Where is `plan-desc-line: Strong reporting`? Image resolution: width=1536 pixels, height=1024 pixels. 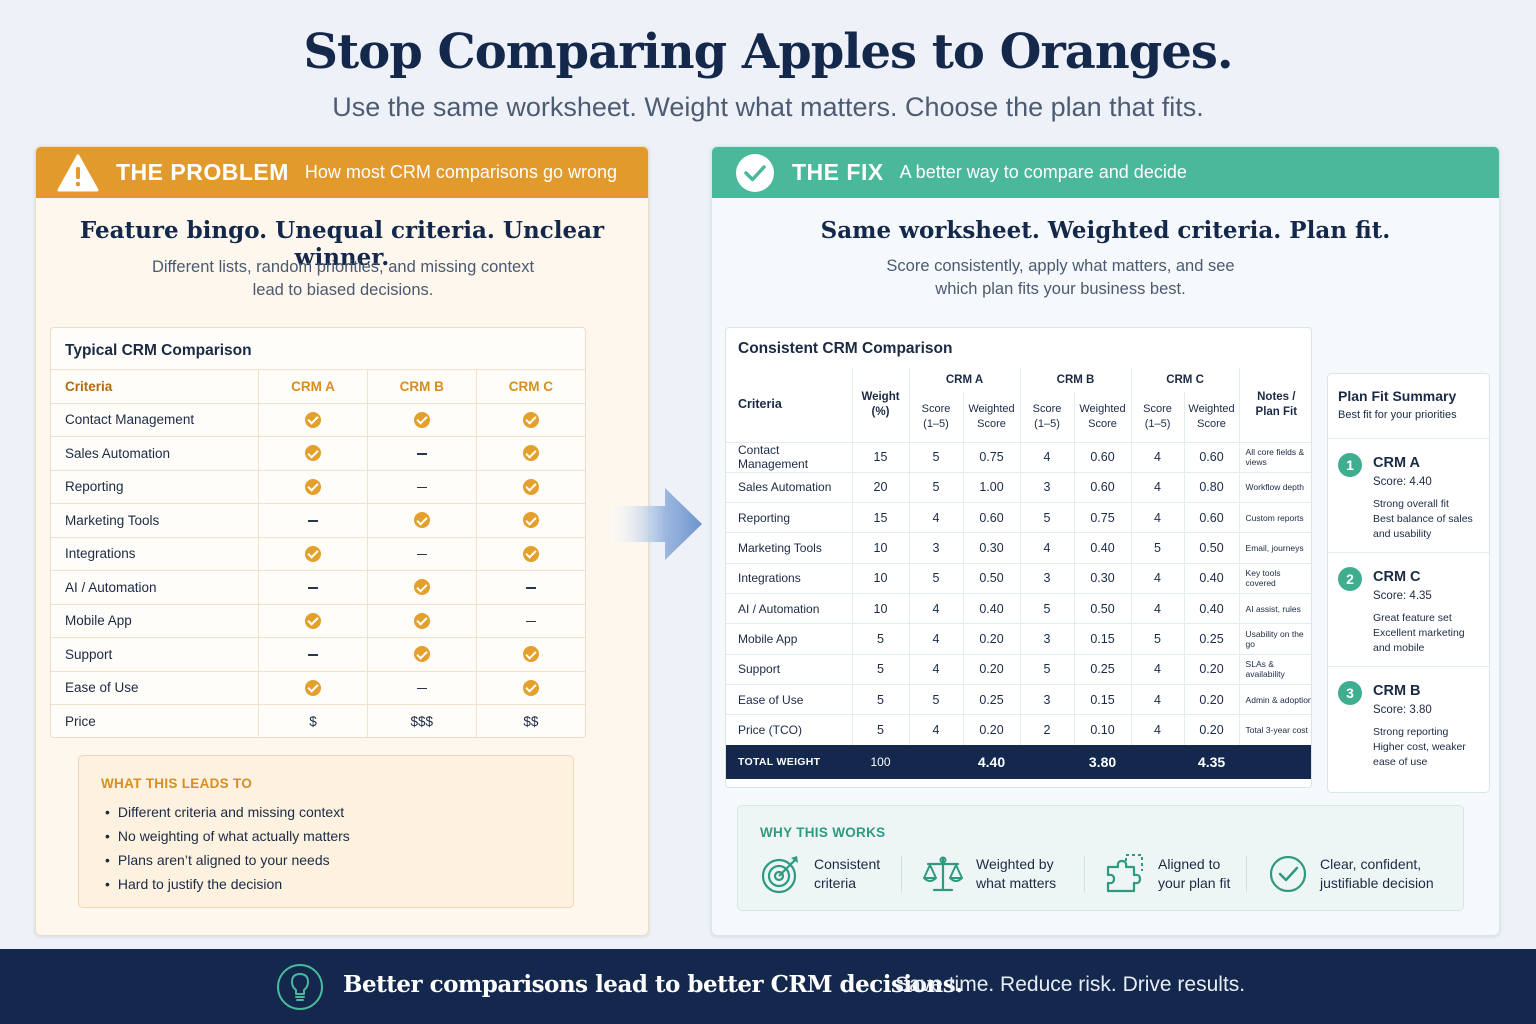
plan-desc-line: Strong reporting is located at coordinates (1411, 732).